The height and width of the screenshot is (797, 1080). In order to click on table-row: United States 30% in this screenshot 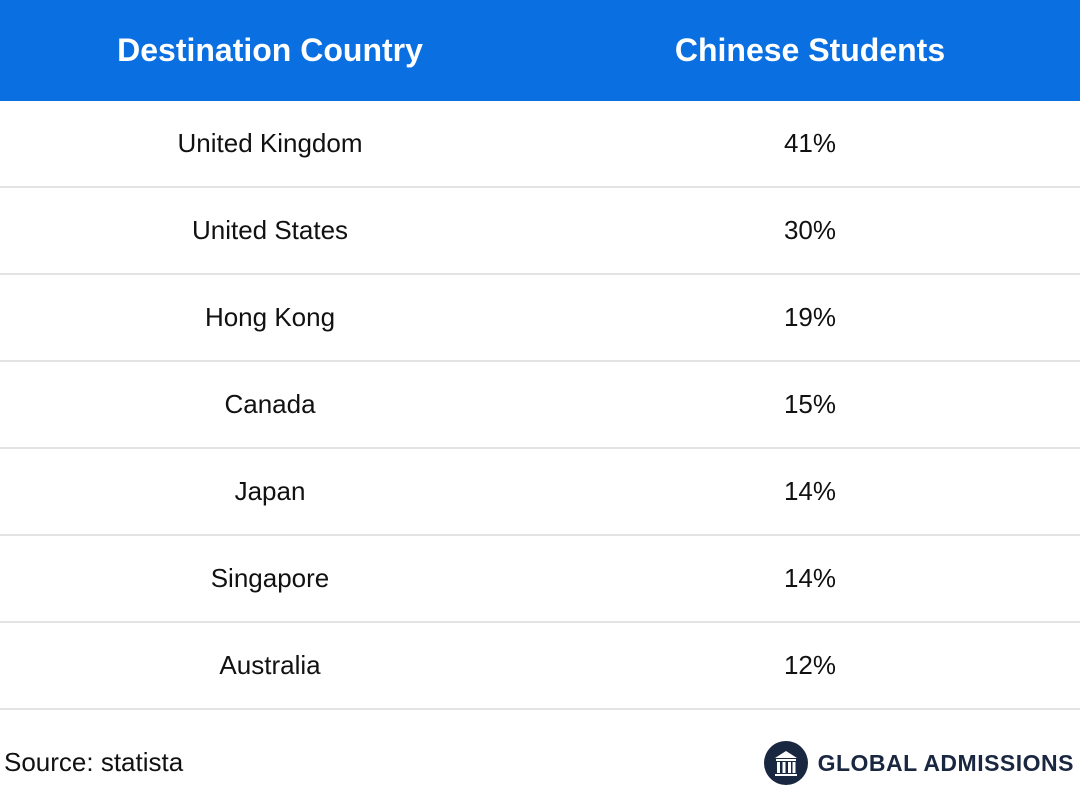, I will do `click(540, 231)`.